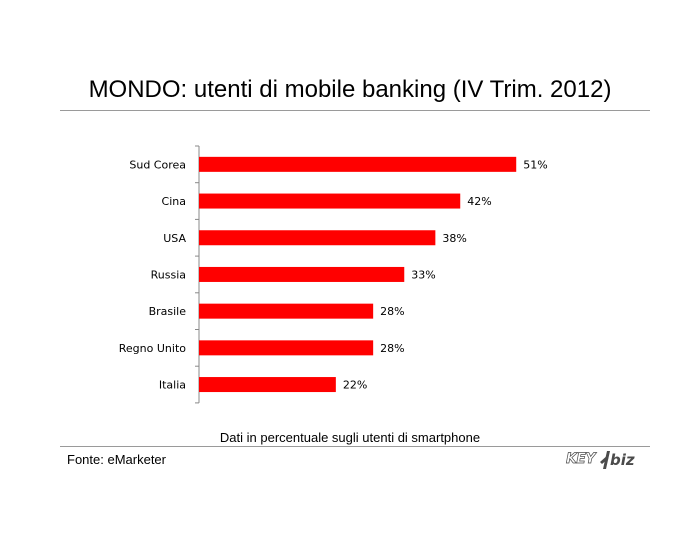 The width and height of the screenshot is (700, 550). I want to click on logo-key-text: KEY, so click(581, 459).